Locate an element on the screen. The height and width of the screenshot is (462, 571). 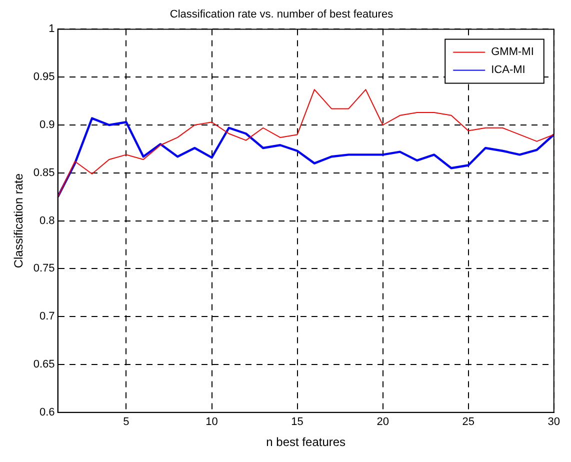
legend-label: ICA-MI is located at coordinates (508, 70).